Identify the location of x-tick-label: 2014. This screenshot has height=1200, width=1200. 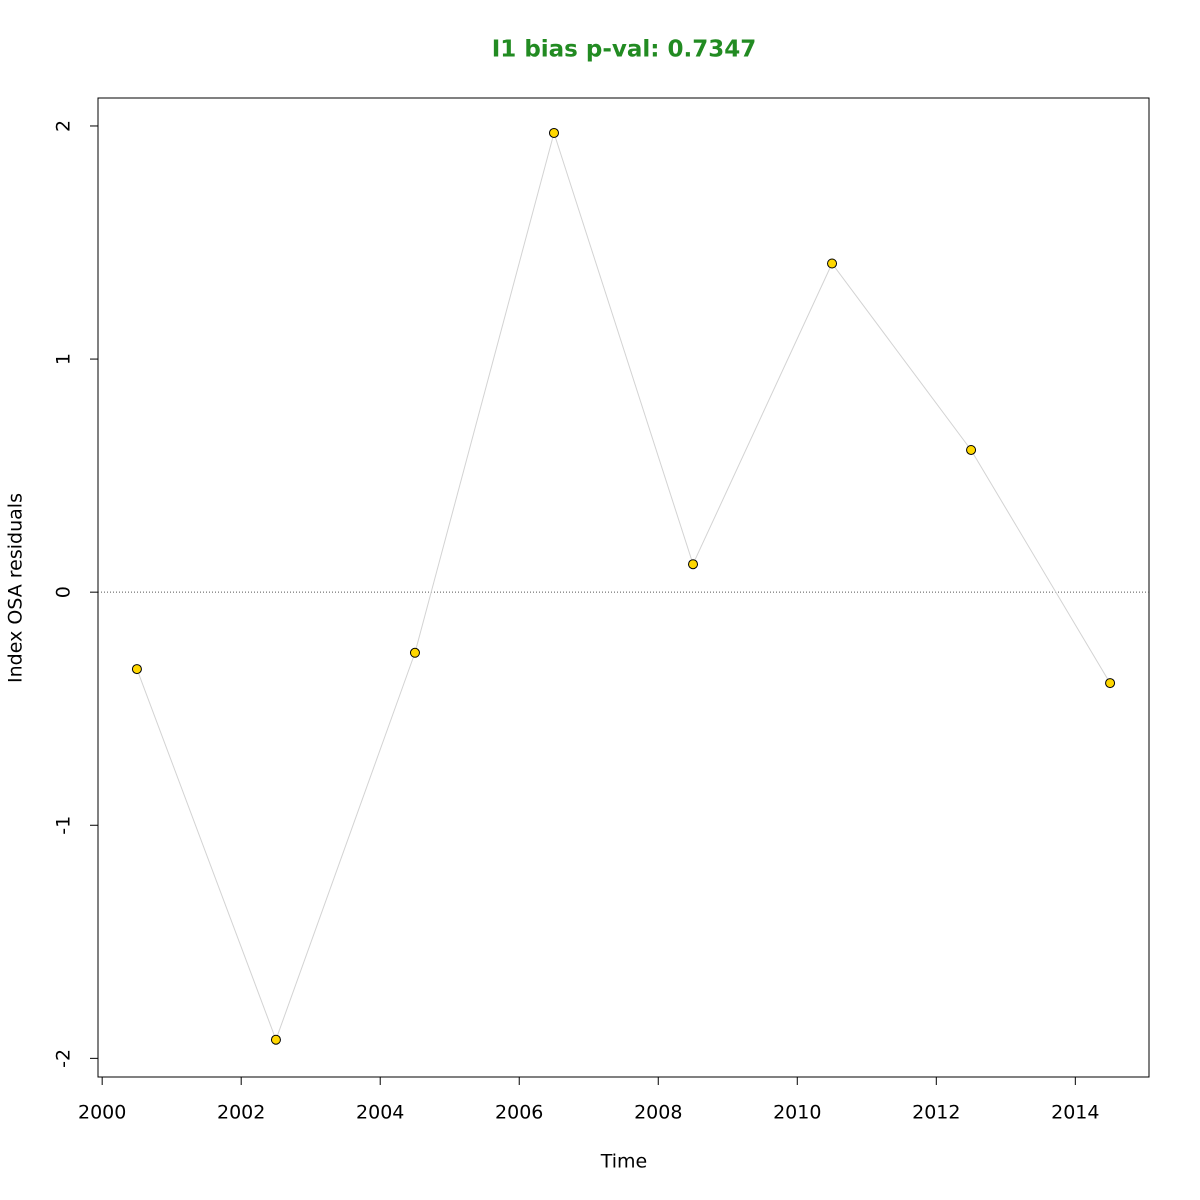
(1075, 1113).